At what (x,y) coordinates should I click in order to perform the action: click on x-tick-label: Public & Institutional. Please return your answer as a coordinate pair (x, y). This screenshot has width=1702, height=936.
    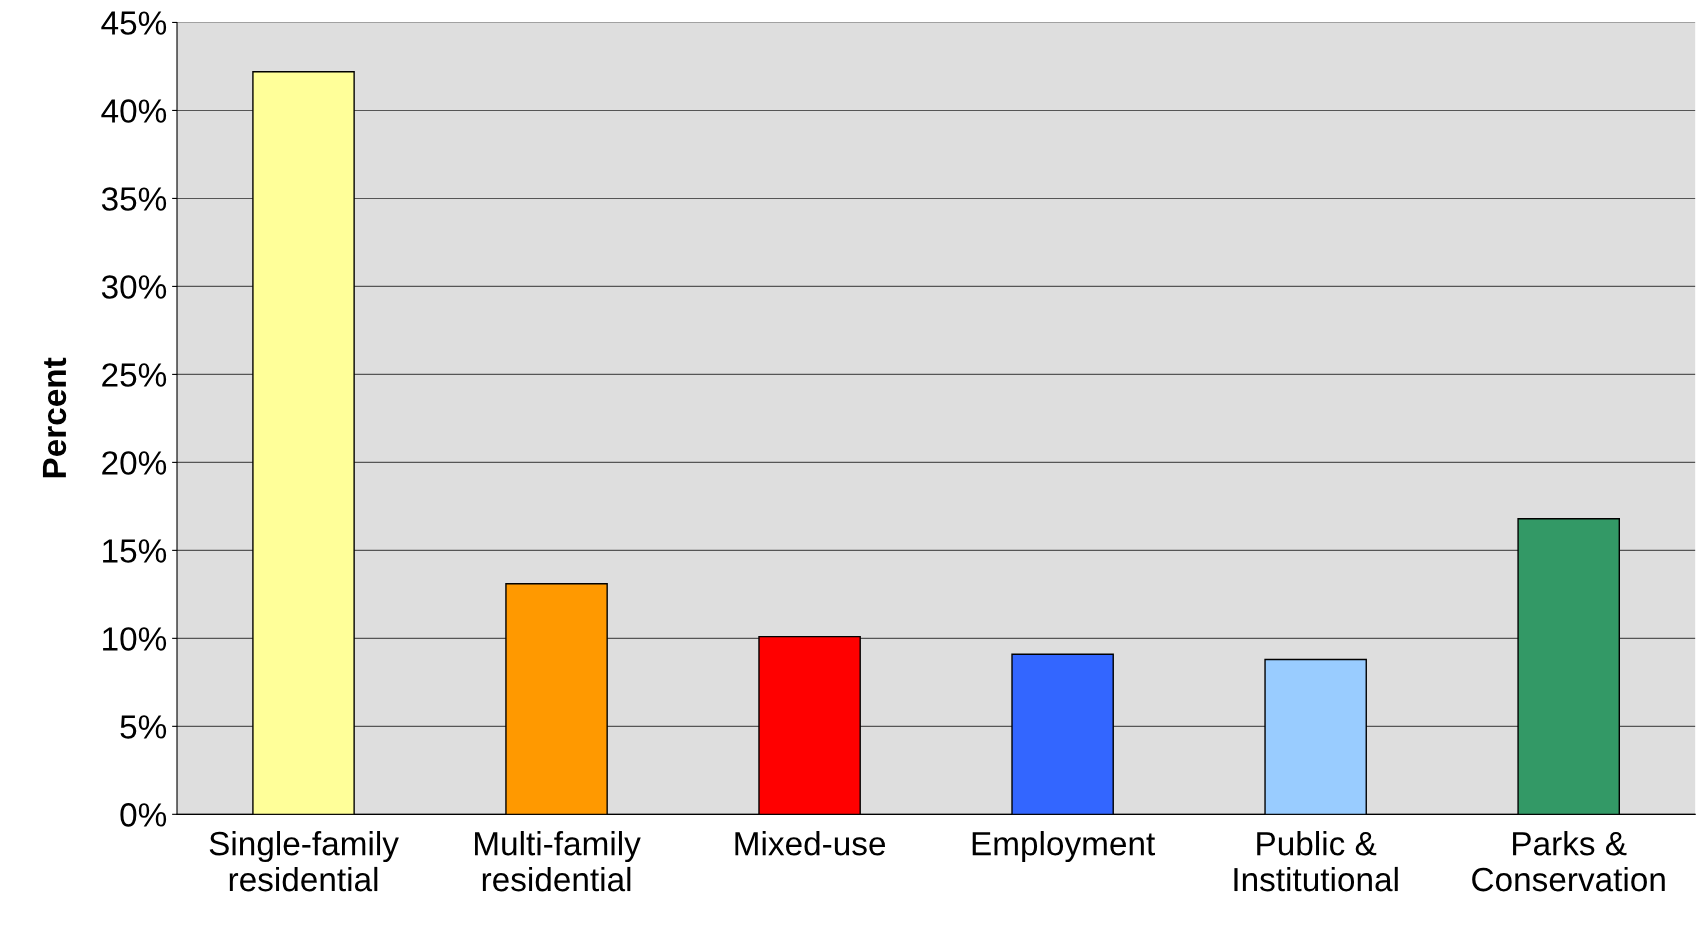
    Looking at the image, I should click on (1316, 861).